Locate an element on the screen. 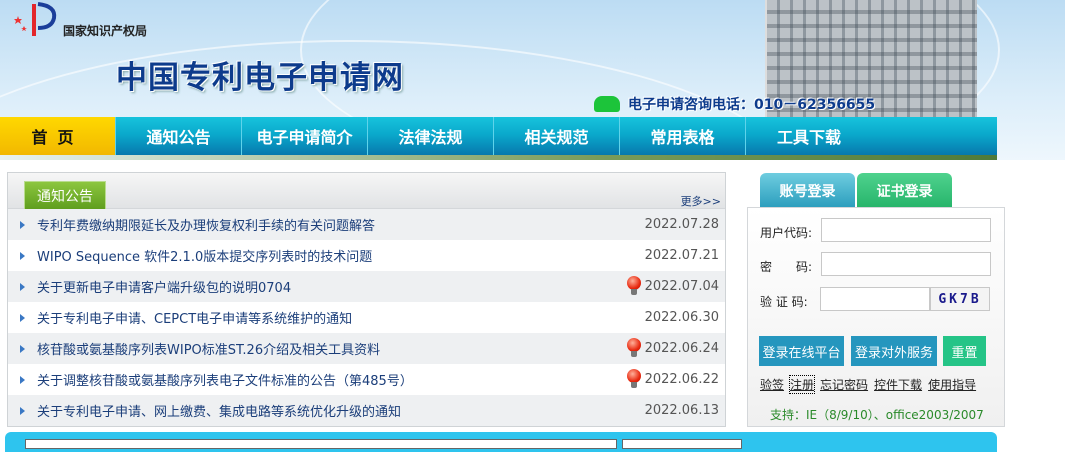  login-links: 验签 注册 忘记密码 控件下载 使用指导 is located at coordinates (868, 384).